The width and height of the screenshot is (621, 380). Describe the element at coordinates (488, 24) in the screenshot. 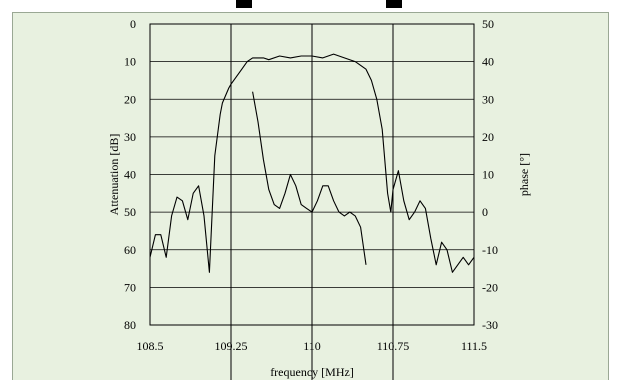

I see `y2-tick-label-0: 50` at that location.